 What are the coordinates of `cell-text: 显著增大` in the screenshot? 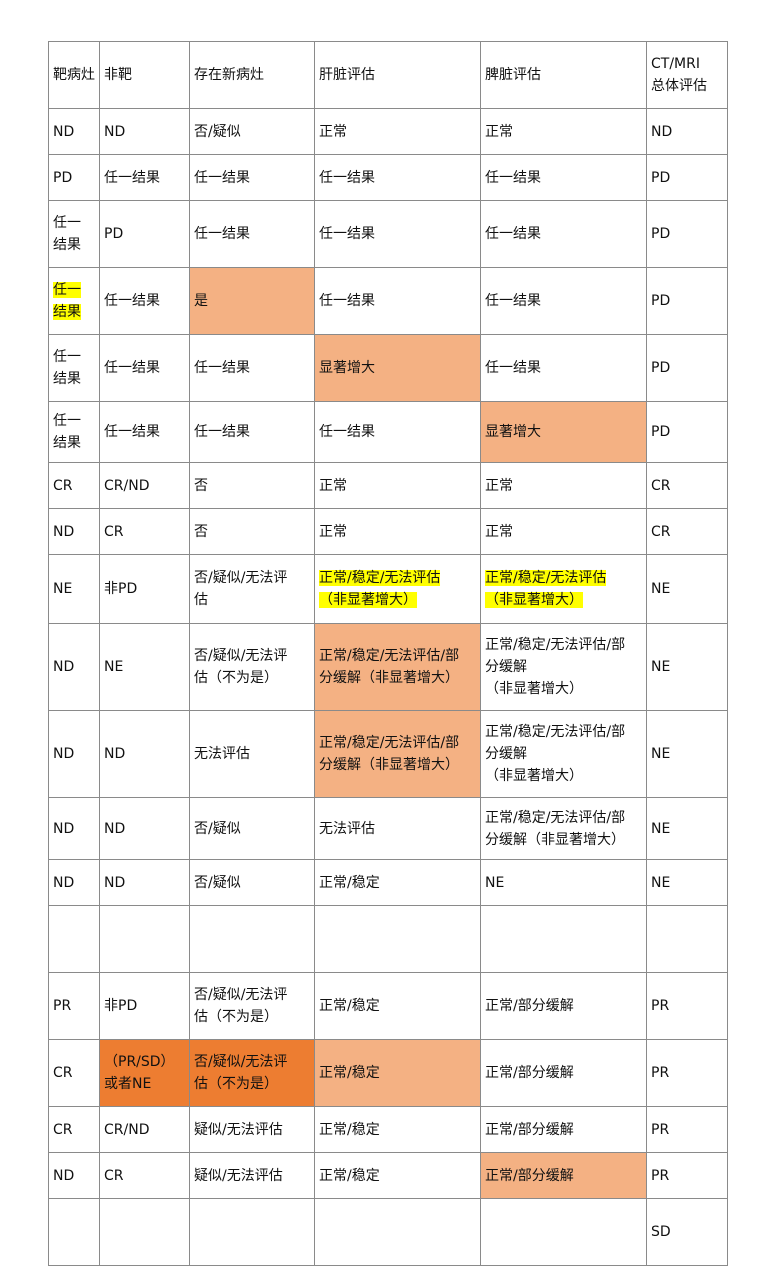 It's located at (347, 368).